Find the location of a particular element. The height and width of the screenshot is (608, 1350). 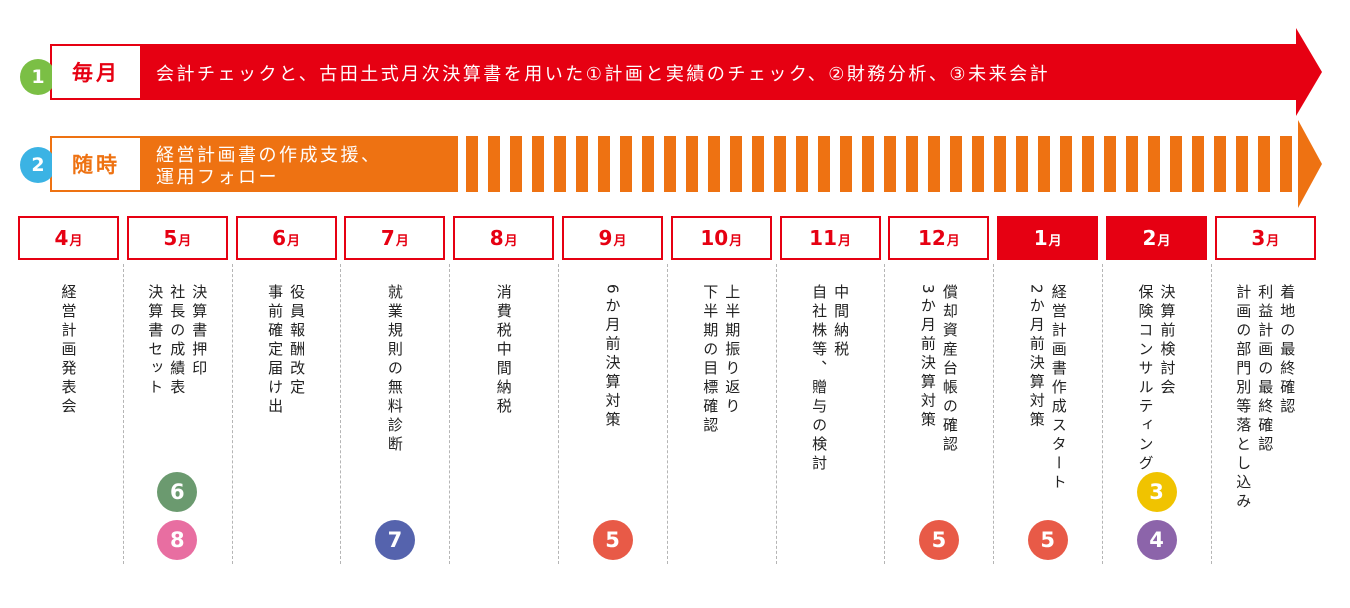

service-number-badge: 4 is located at coordinates (1156, 540).